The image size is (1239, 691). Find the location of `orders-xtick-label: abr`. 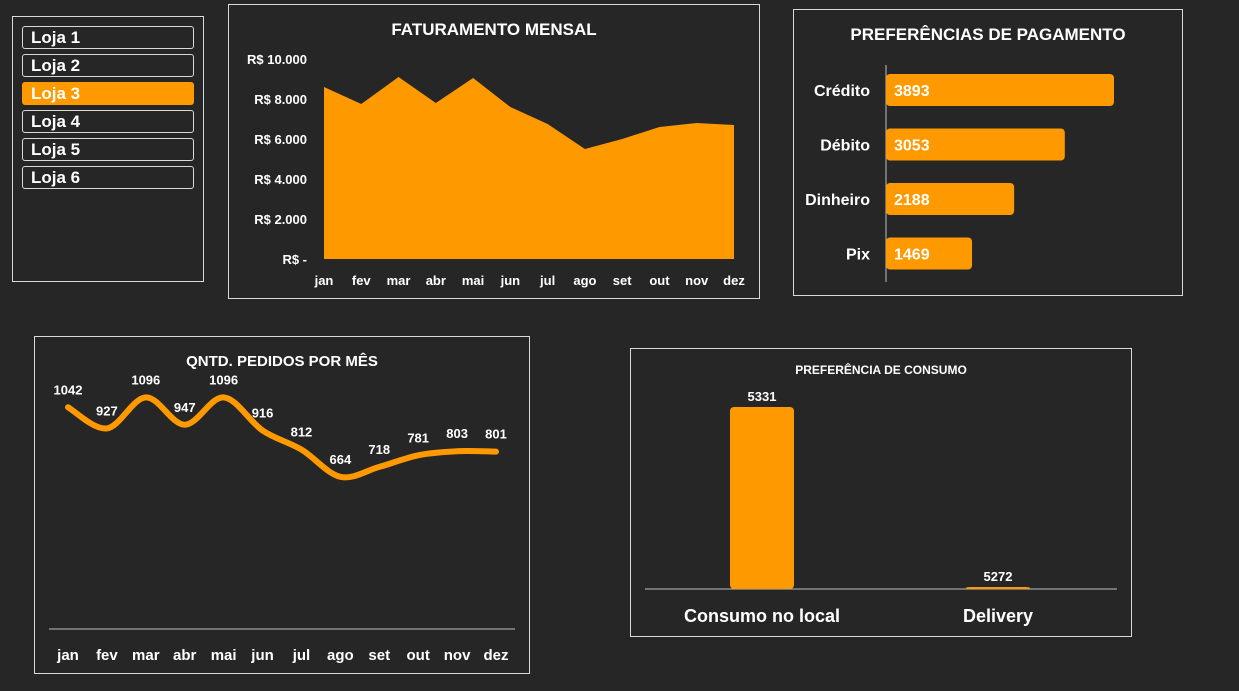

orders-xtick-label: abr is located at coordinates (185, 655).